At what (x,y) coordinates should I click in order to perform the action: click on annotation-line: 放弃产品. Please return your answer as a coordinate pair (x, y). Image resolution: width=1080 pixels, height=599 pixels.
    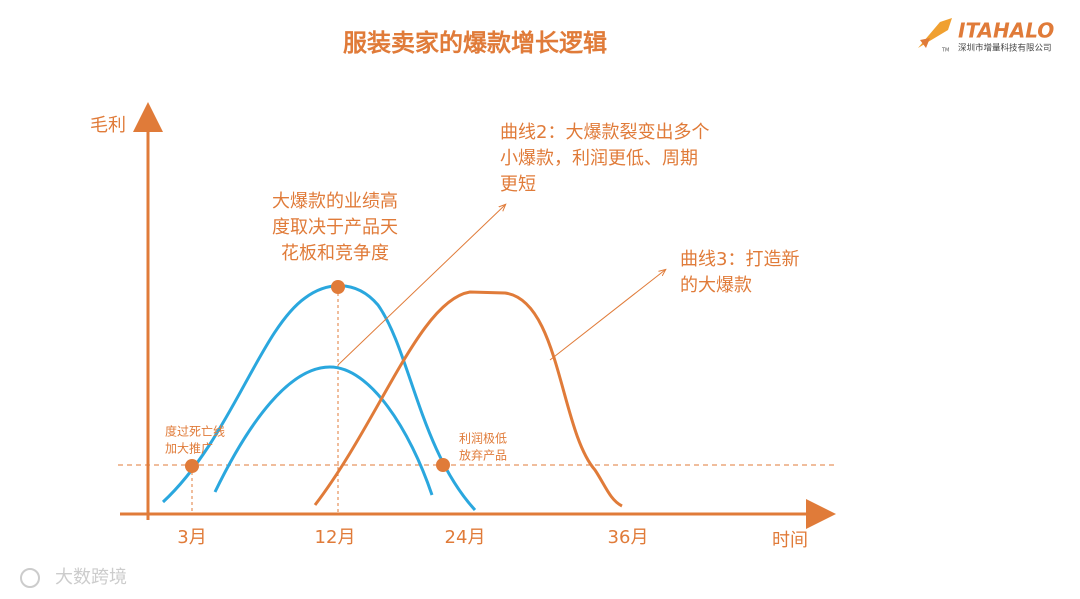
    Looking at the image, I should click on (483, 455).